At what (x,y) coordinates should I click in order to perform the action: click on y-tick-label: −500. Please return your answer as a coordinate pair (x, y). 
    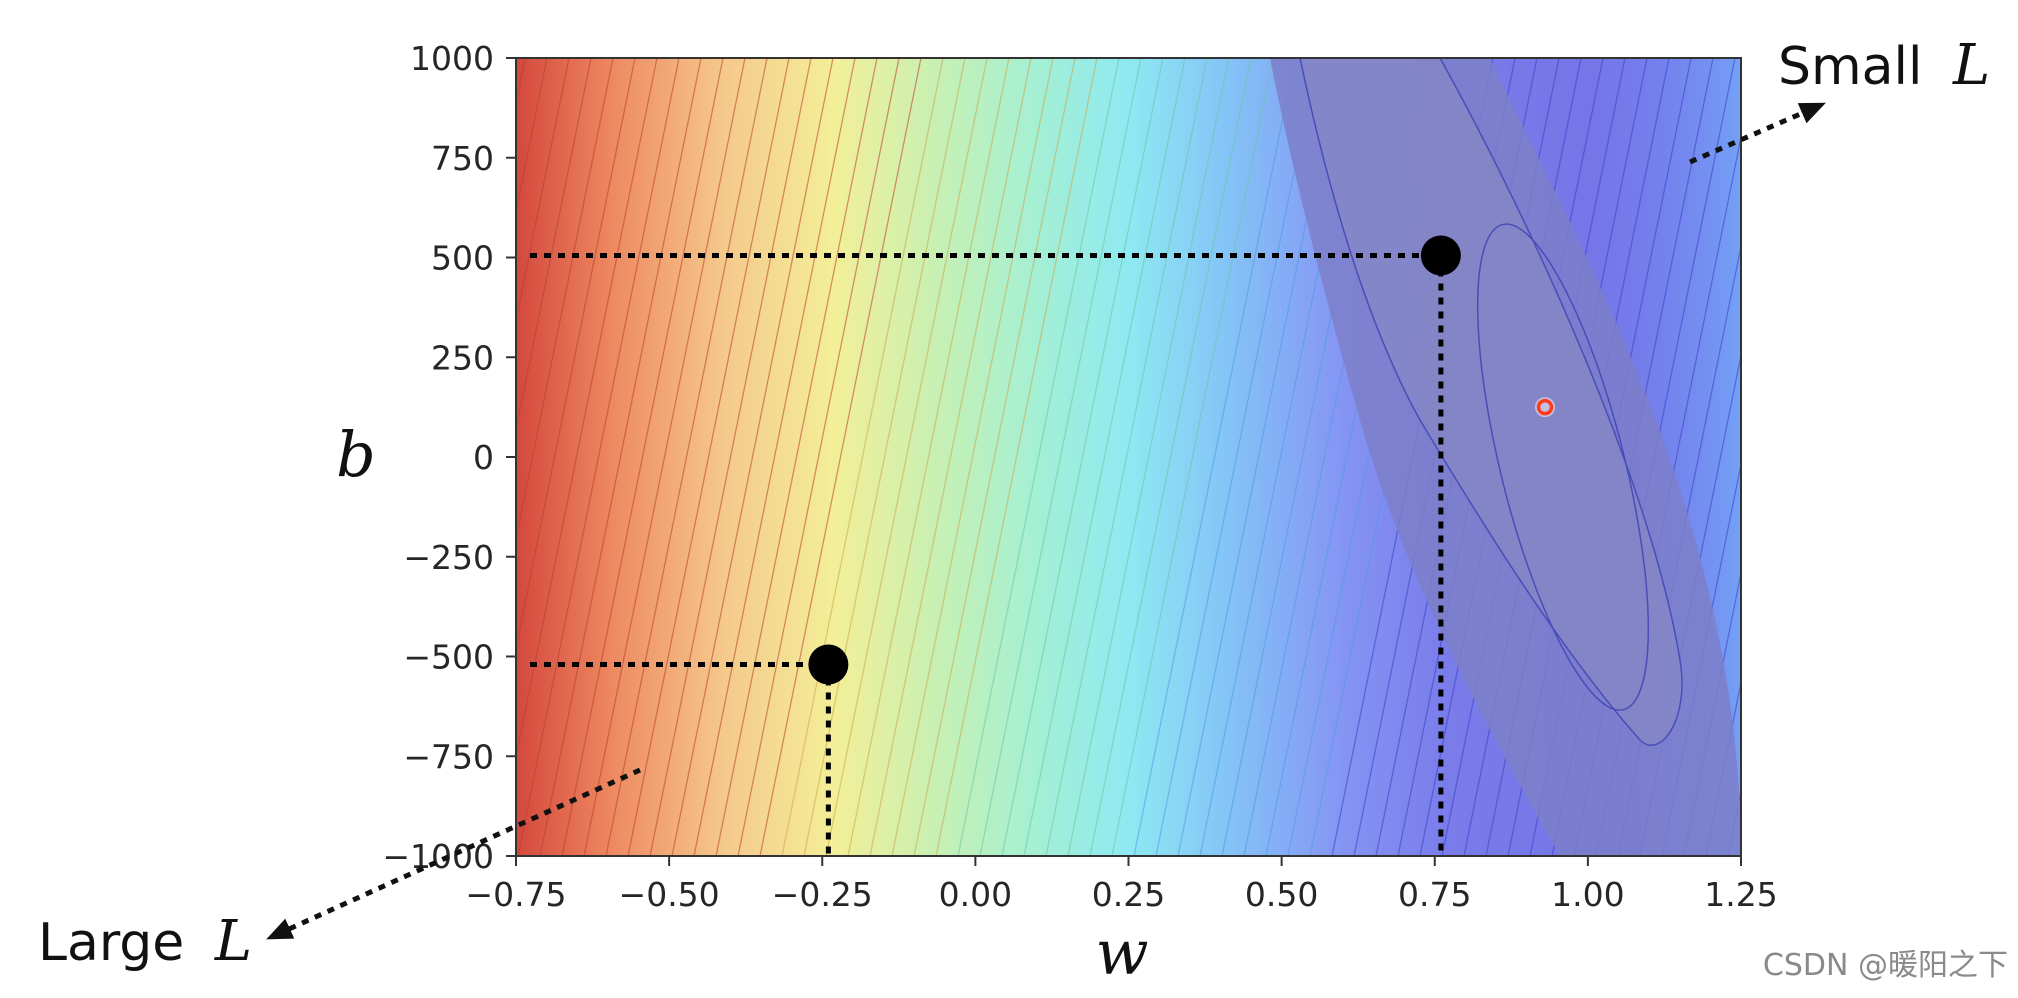
    Looking at the image, I should click on (448, 657).